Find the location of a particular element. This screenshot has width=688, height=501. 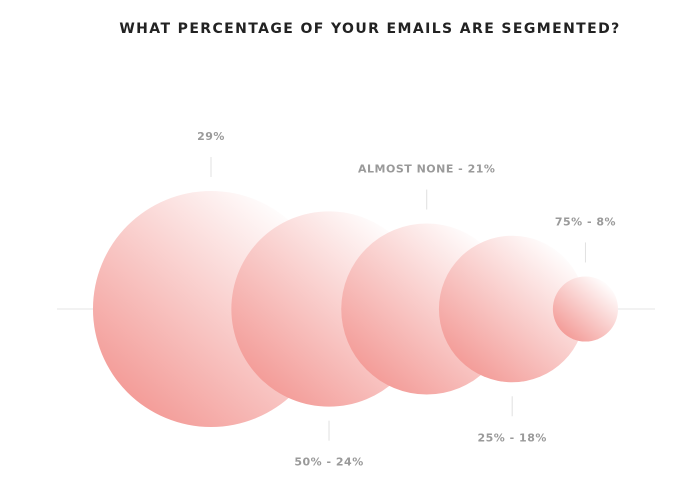

data-label: 50% - 24% is located at coordinates (328, 462).